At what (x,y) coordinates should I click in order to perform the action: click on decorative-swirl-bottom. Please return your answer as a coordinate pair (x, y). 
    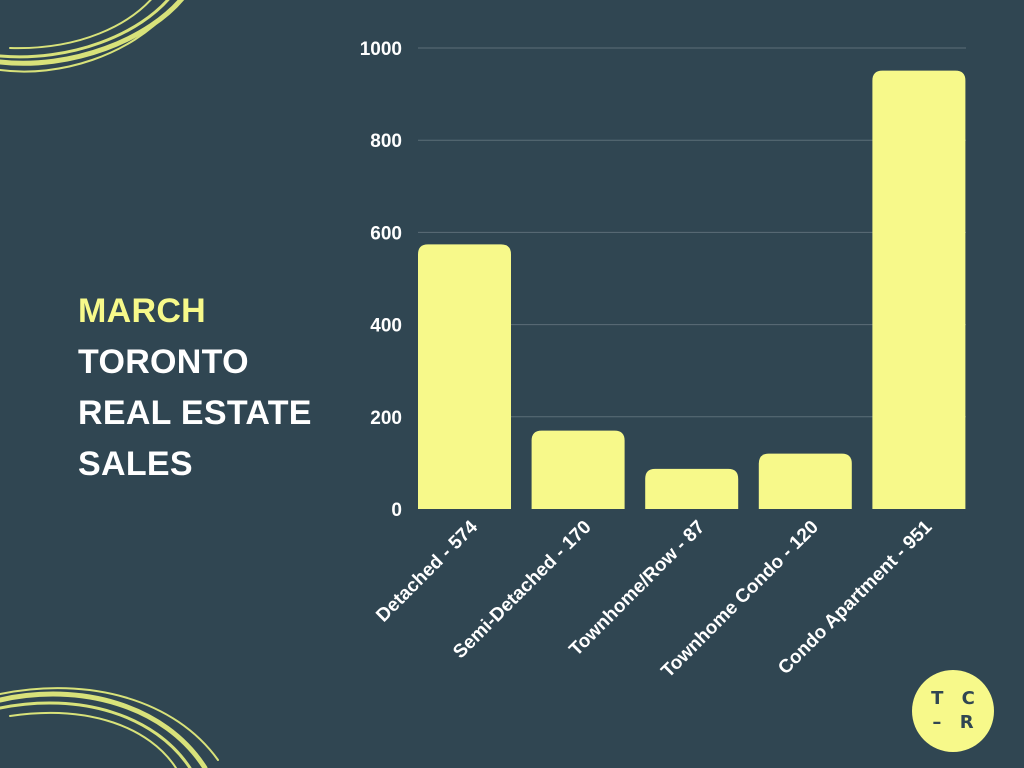
    Looking at the image, I should click on (109, 727).